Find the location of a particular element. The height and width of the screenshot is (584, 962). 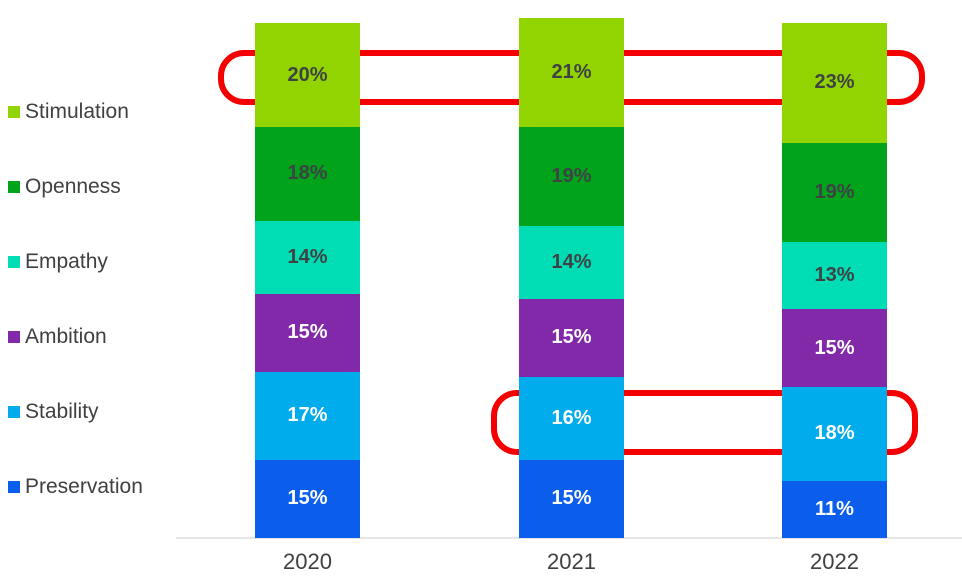

legend-item-ambition: Ambition is located at coordinates (57, 337).